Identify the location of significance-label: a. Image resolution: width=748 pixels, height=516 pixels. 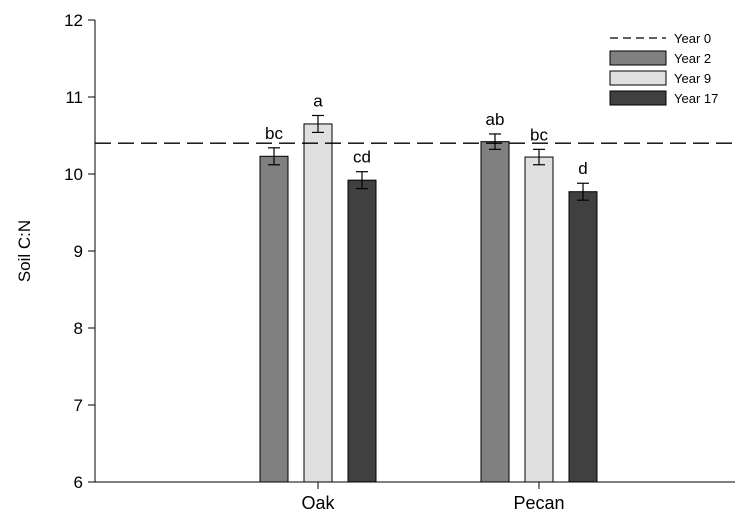
(318, 100).